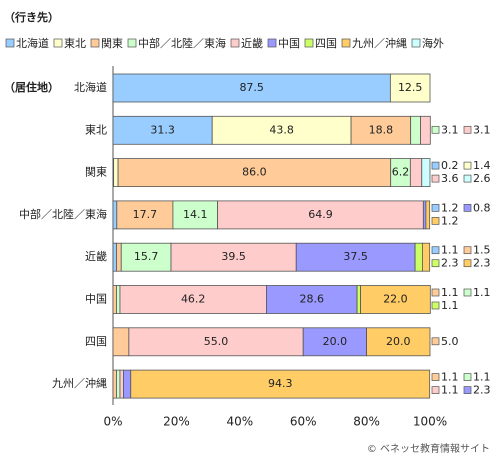 Image resolution: width=495 pixels, height=459 pixels. I want to click on x-tick-label: 60%, so click(303, 422).